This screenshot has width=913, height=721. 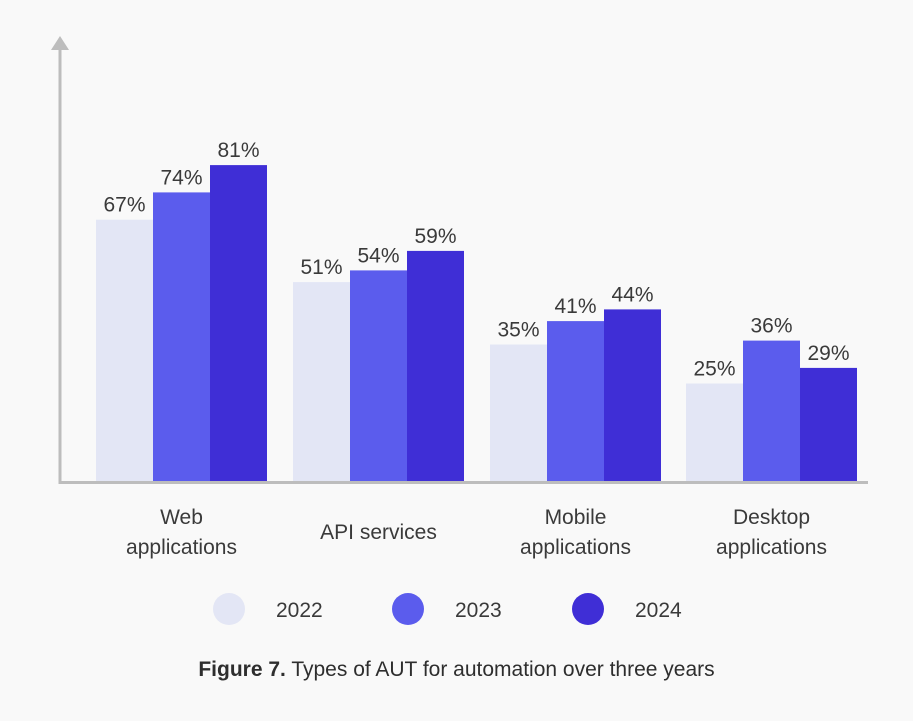 What do you see at coordinates (299, 610) in the screenshot?
I see `legend-label-2022: 2022` at bounding box center [299, 610].